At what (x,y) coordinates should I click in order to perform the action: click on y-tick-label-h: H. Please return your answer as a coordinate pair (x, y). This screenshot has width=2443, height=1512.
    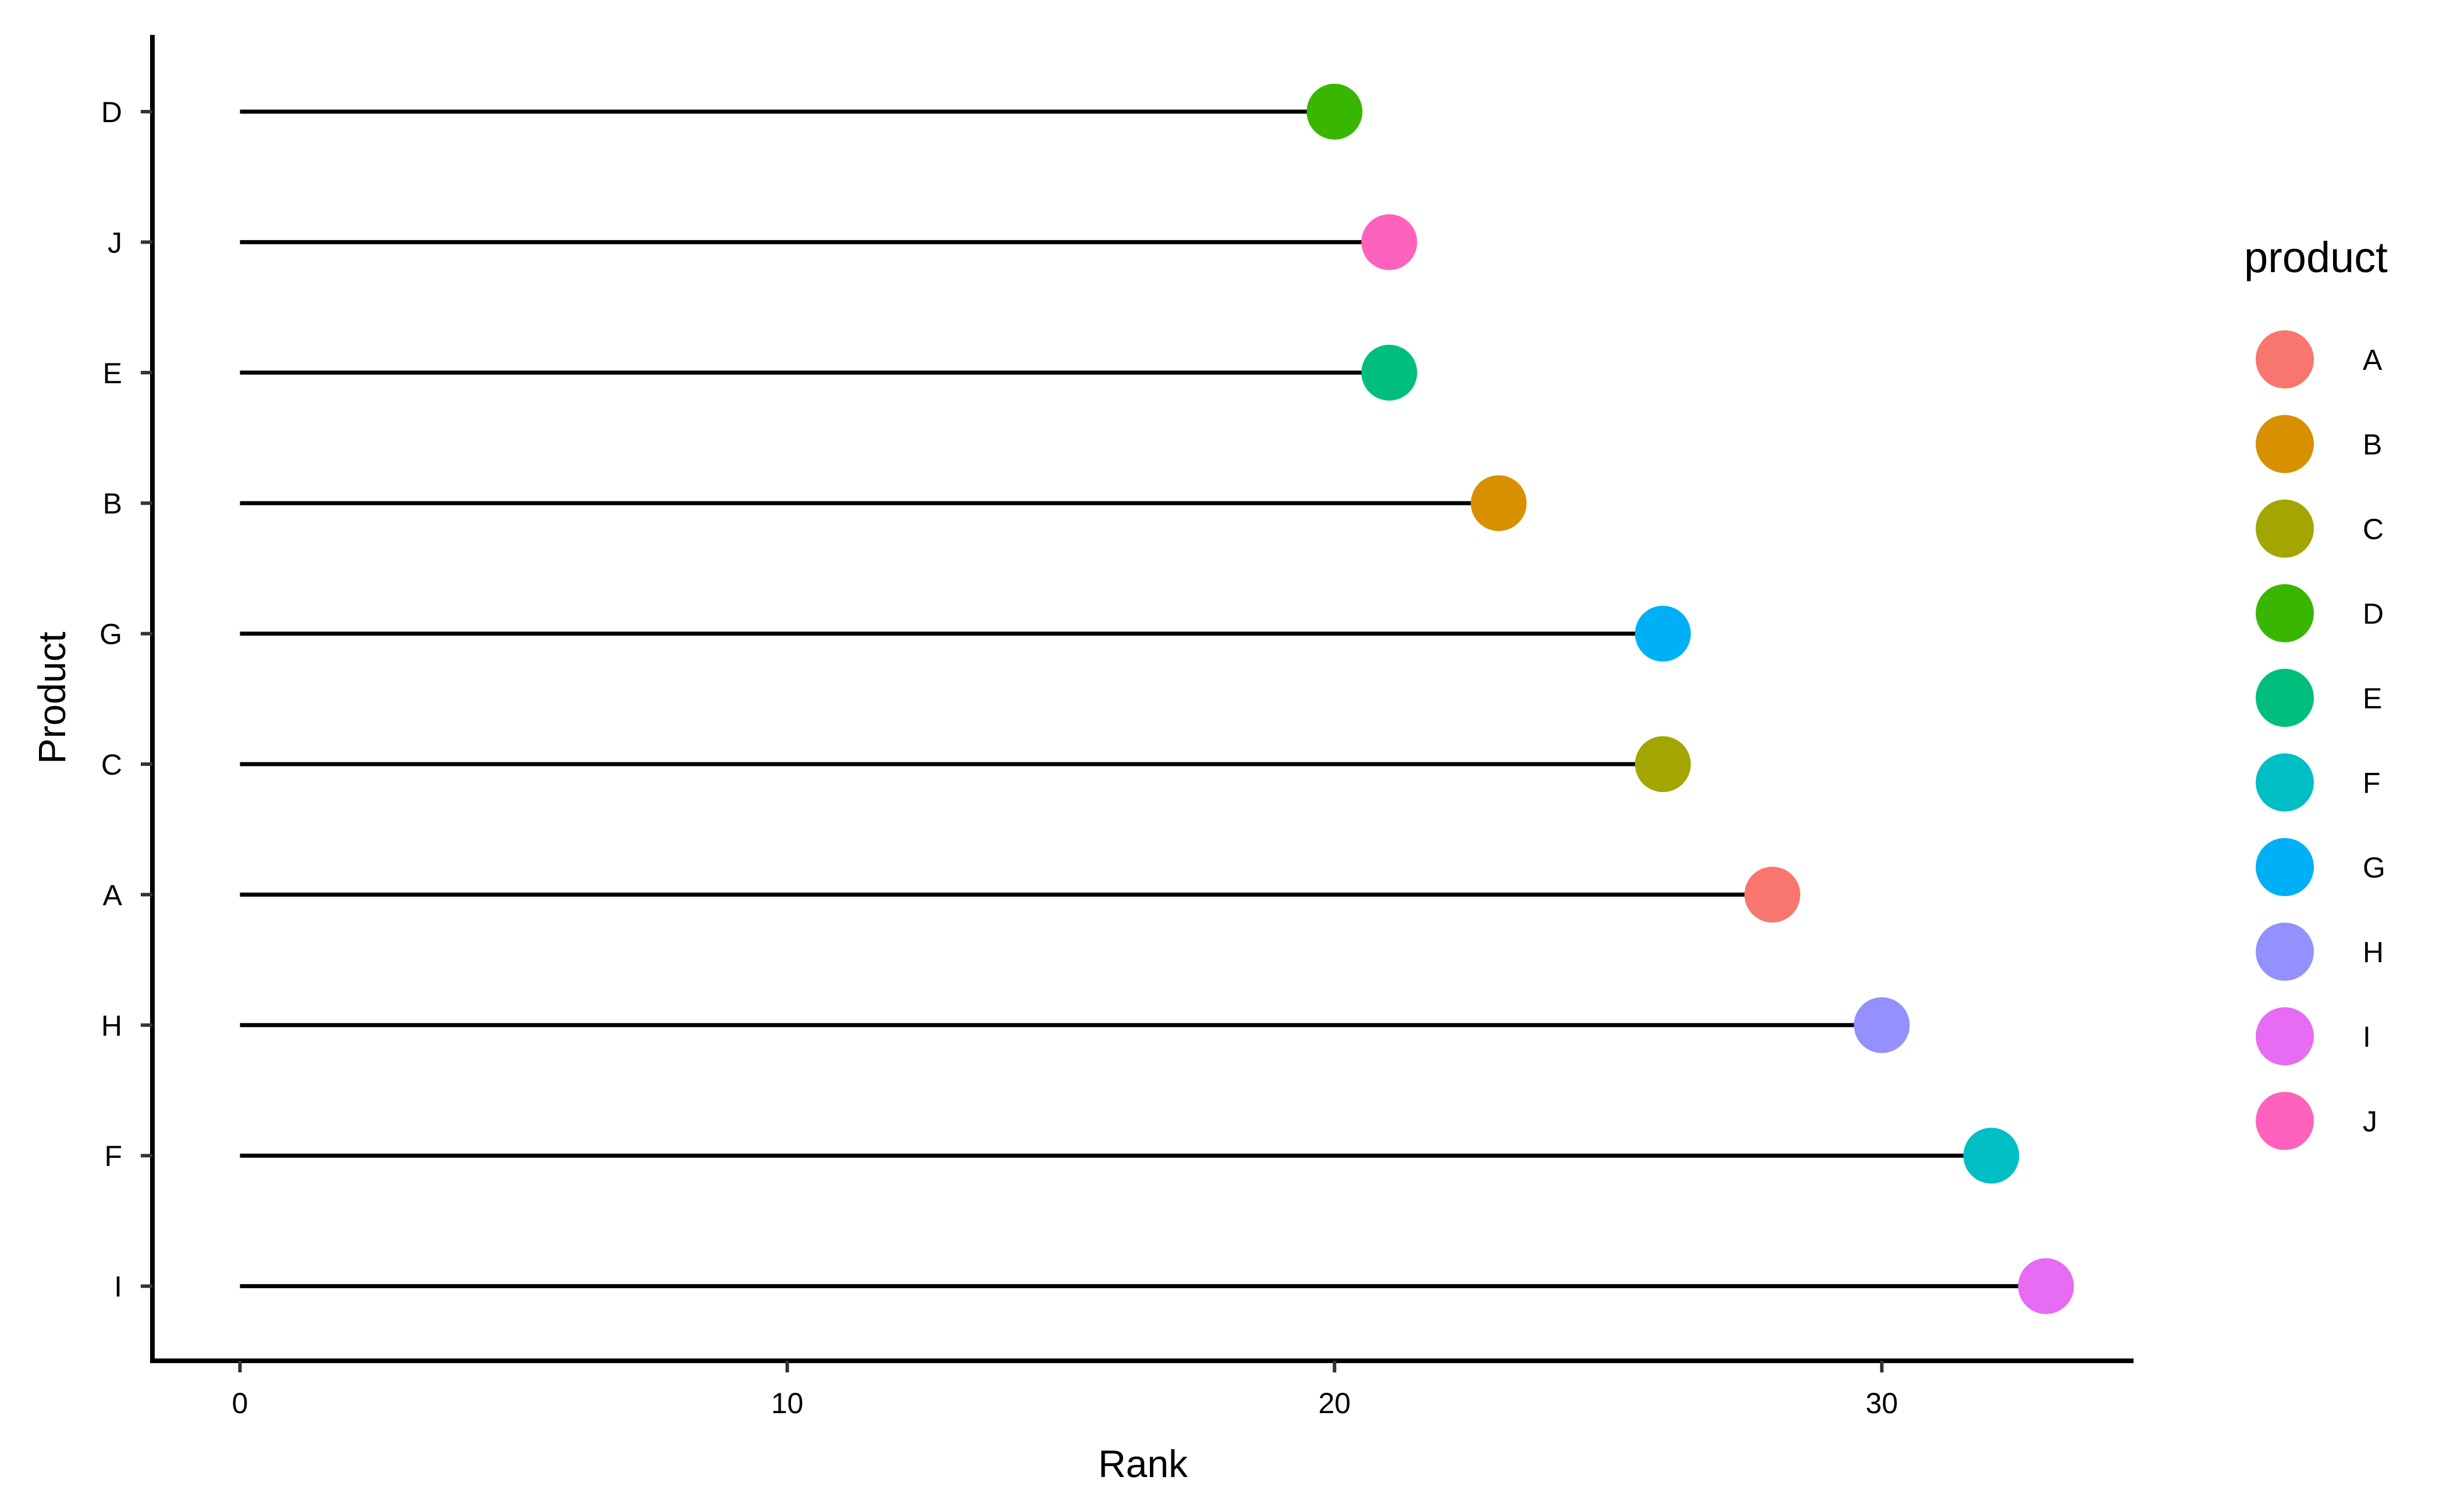
    Looking at the image, I should click on (111, 1026).